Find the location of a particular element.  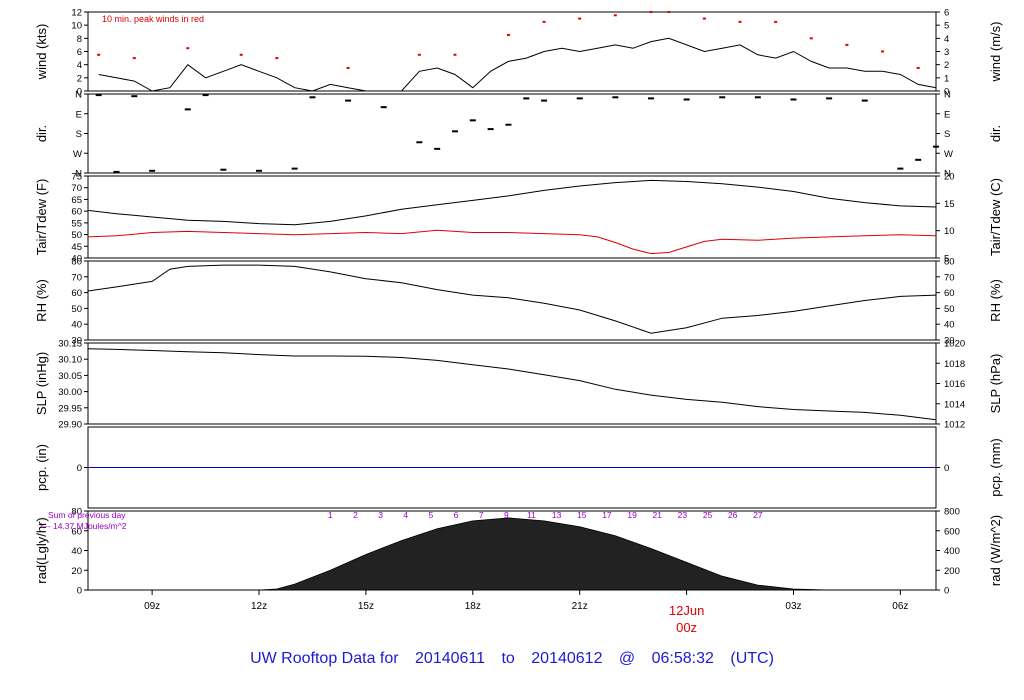

rad-hour-label: 7 is located at coordinates (481, 515).